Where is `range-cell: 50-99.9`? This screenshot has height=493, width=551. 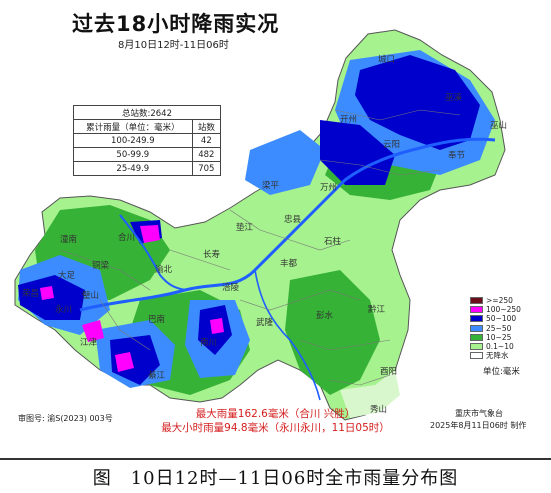
range-cell: 50-99.9 is located at coordinates (133, 154).